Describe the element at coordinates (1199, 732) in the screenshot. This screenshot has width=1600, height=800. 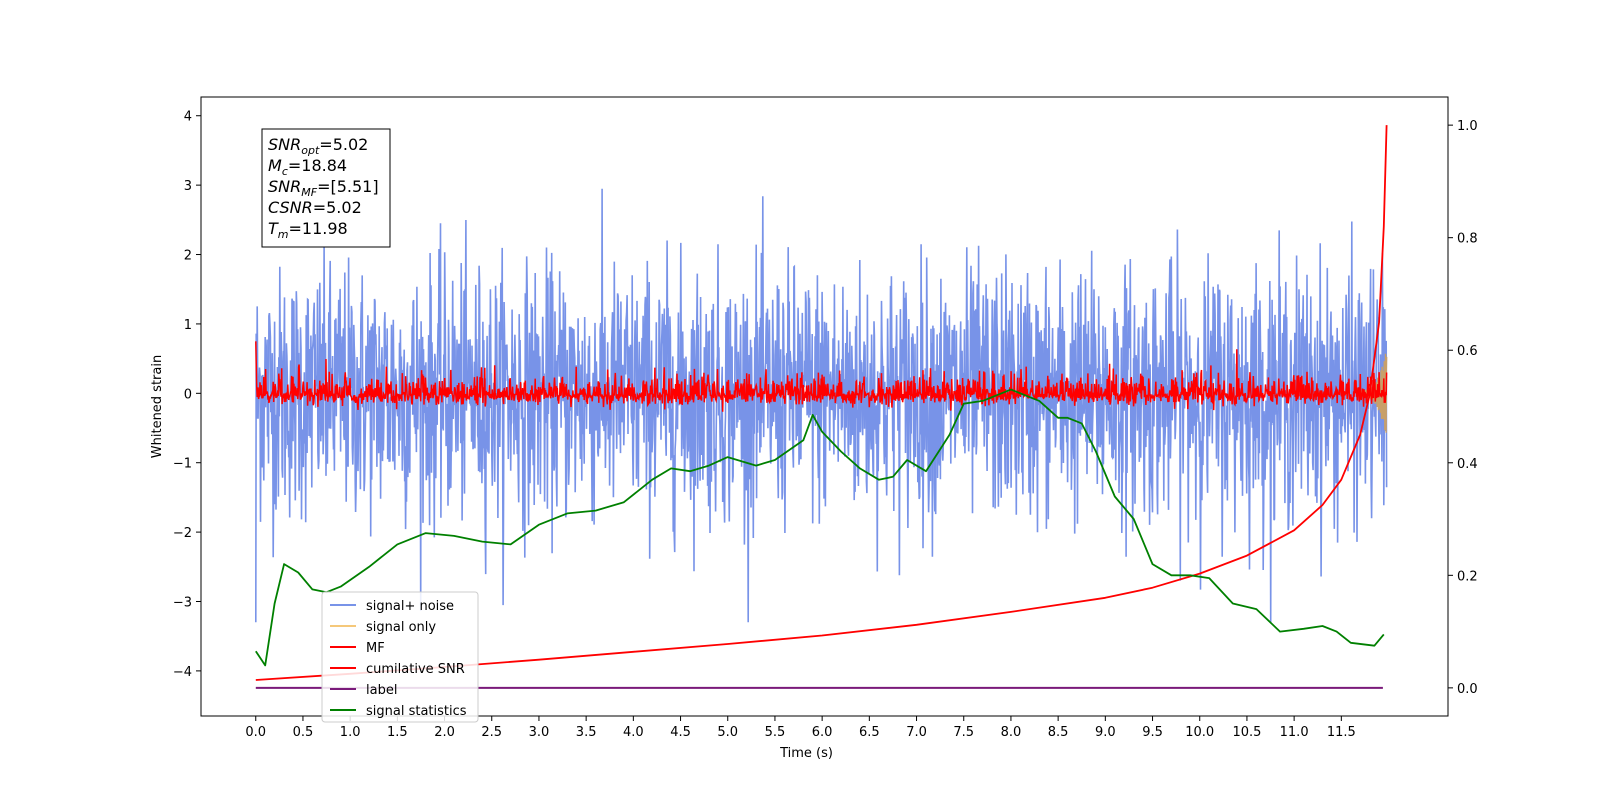
I see `x-tick-label: 10.0` at that location.